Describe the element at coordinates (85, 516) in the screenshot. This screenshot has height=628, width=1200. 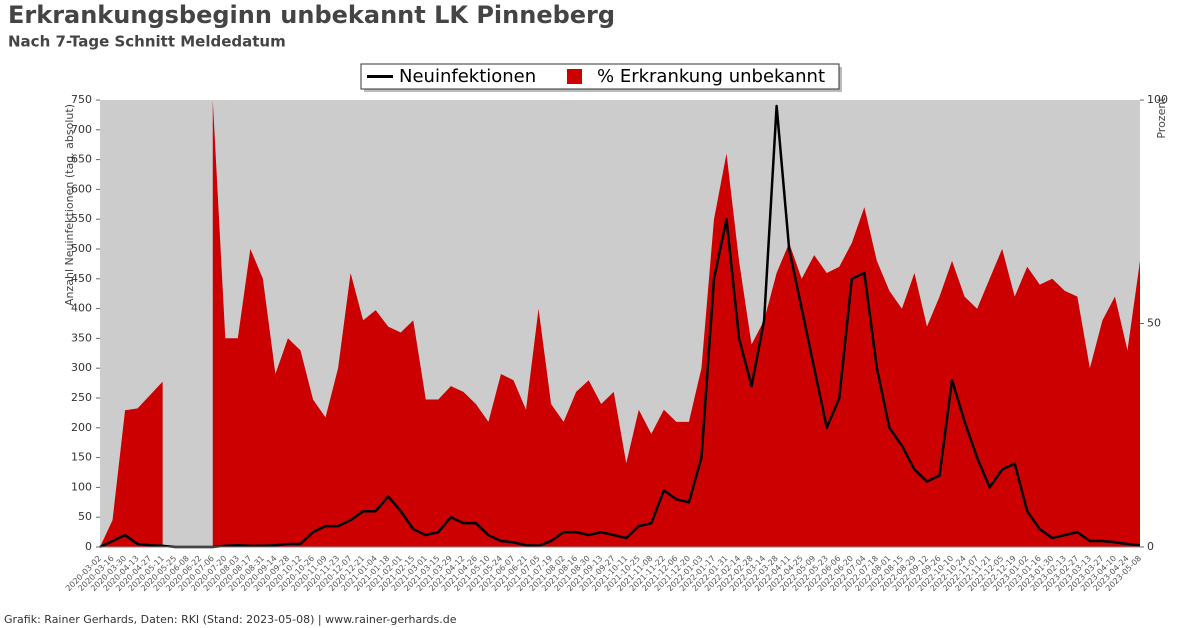
I see `y-tick-label: 50` at that location.